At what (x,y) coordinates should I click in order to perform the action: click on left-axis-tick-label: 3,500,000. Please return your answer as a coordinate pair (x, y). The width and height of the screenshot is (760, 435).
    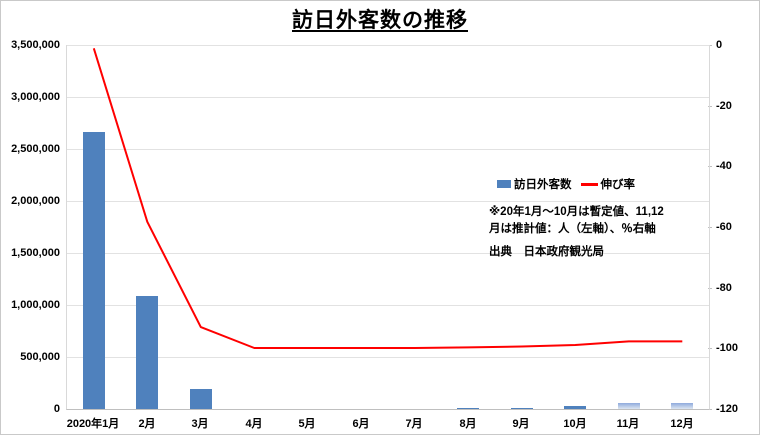
    Looking at the image, I should click on (35, 45).